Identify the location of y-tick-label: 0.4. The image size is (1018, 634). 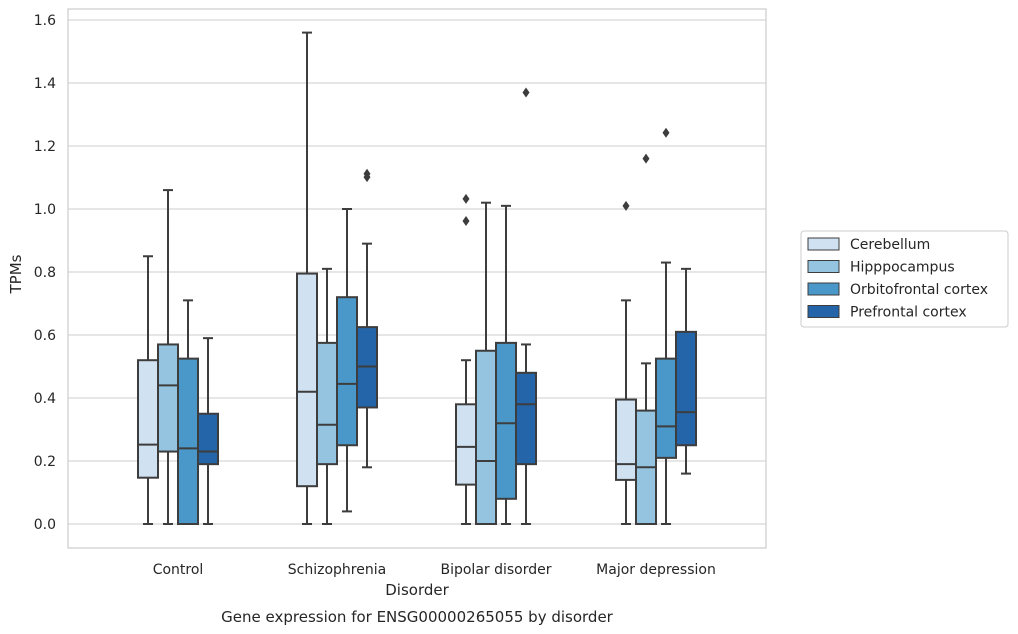
(45, 399).